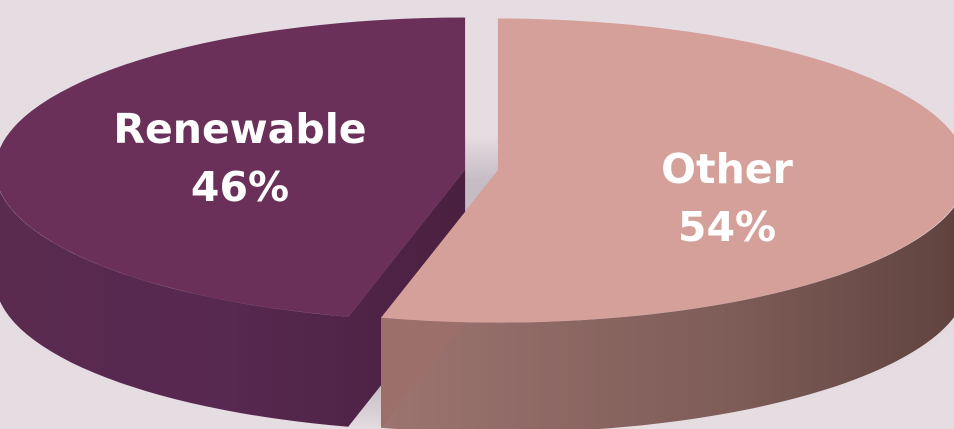  Describe the element at coordinates (727, 227) in the screenshot. I see `label-other-value: 54%` at that location.